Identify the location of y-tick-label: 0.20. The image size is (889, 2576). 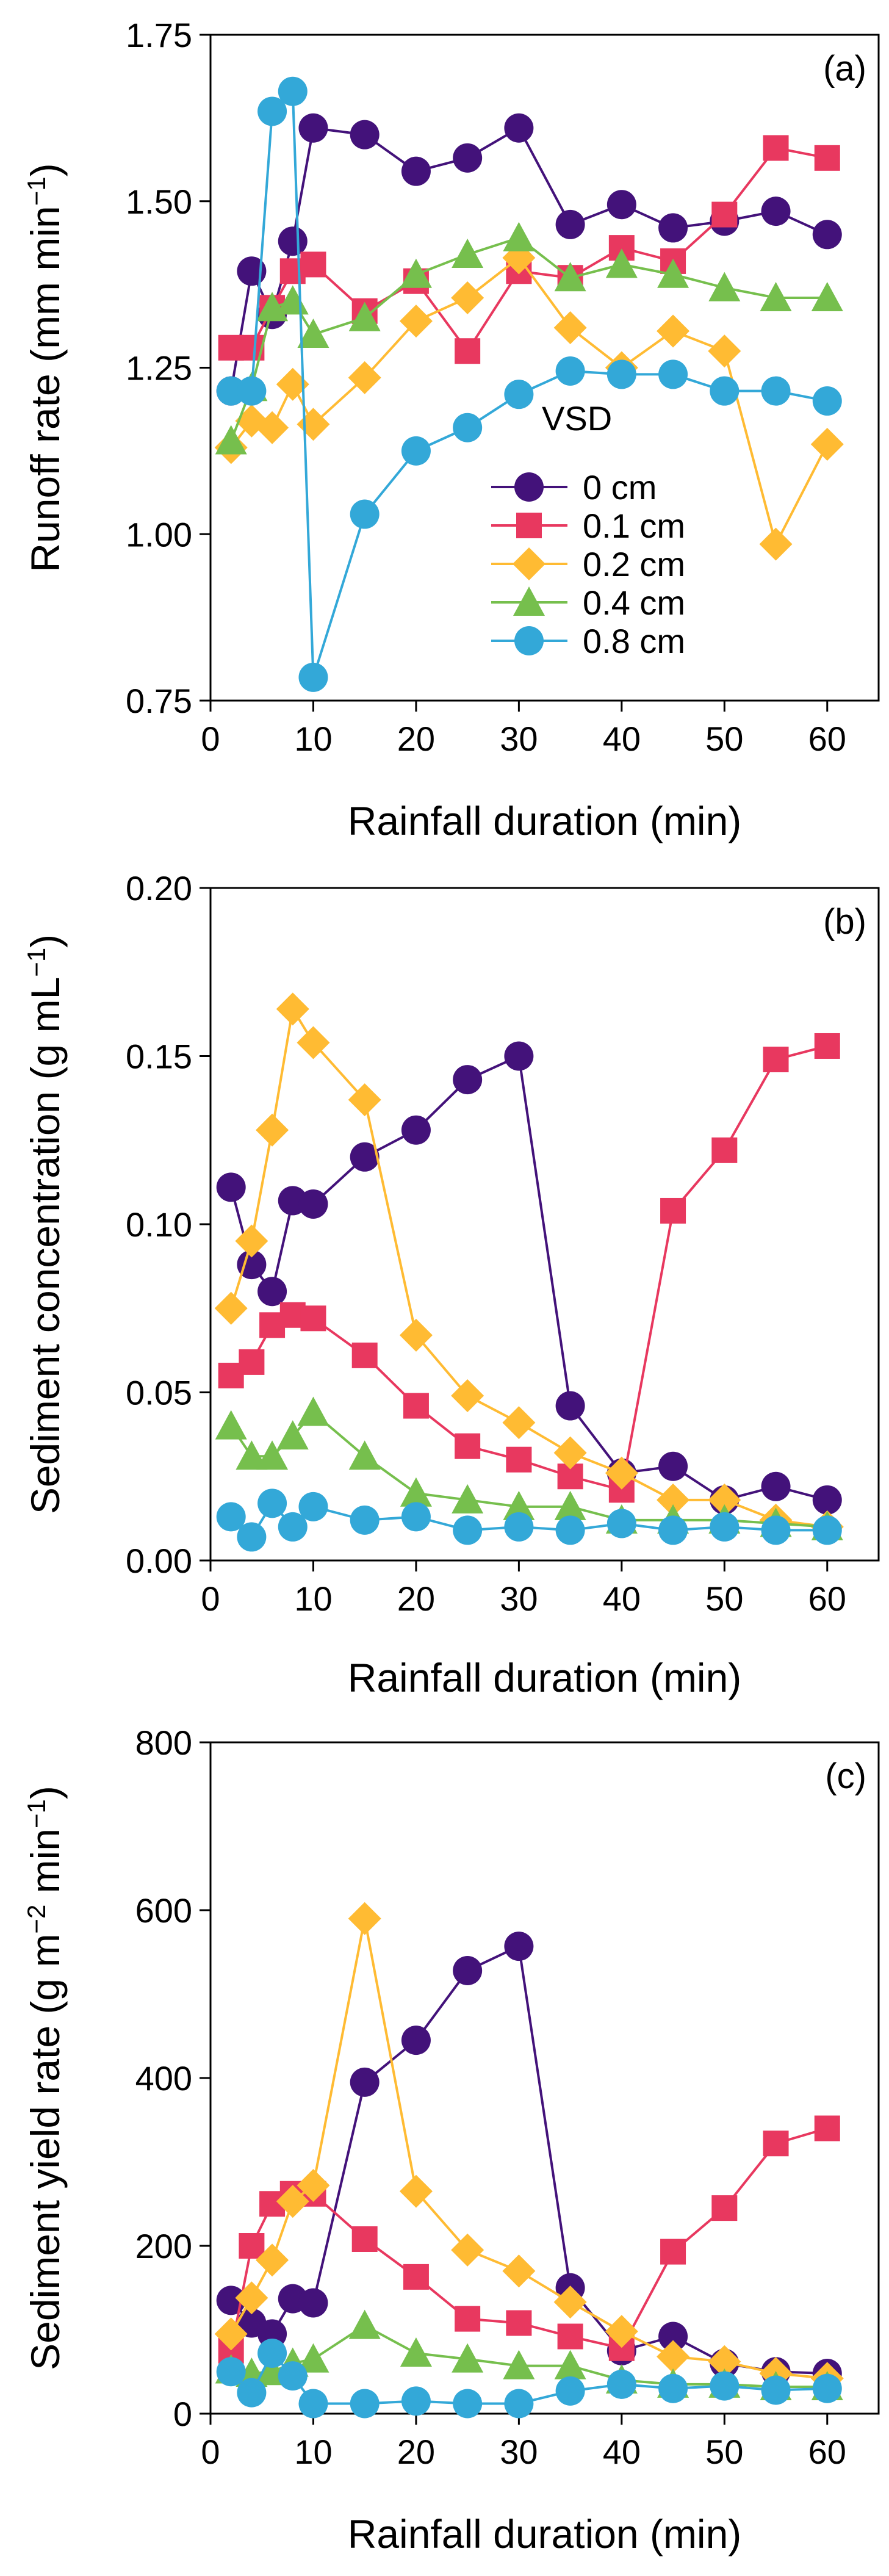
(159, 888).